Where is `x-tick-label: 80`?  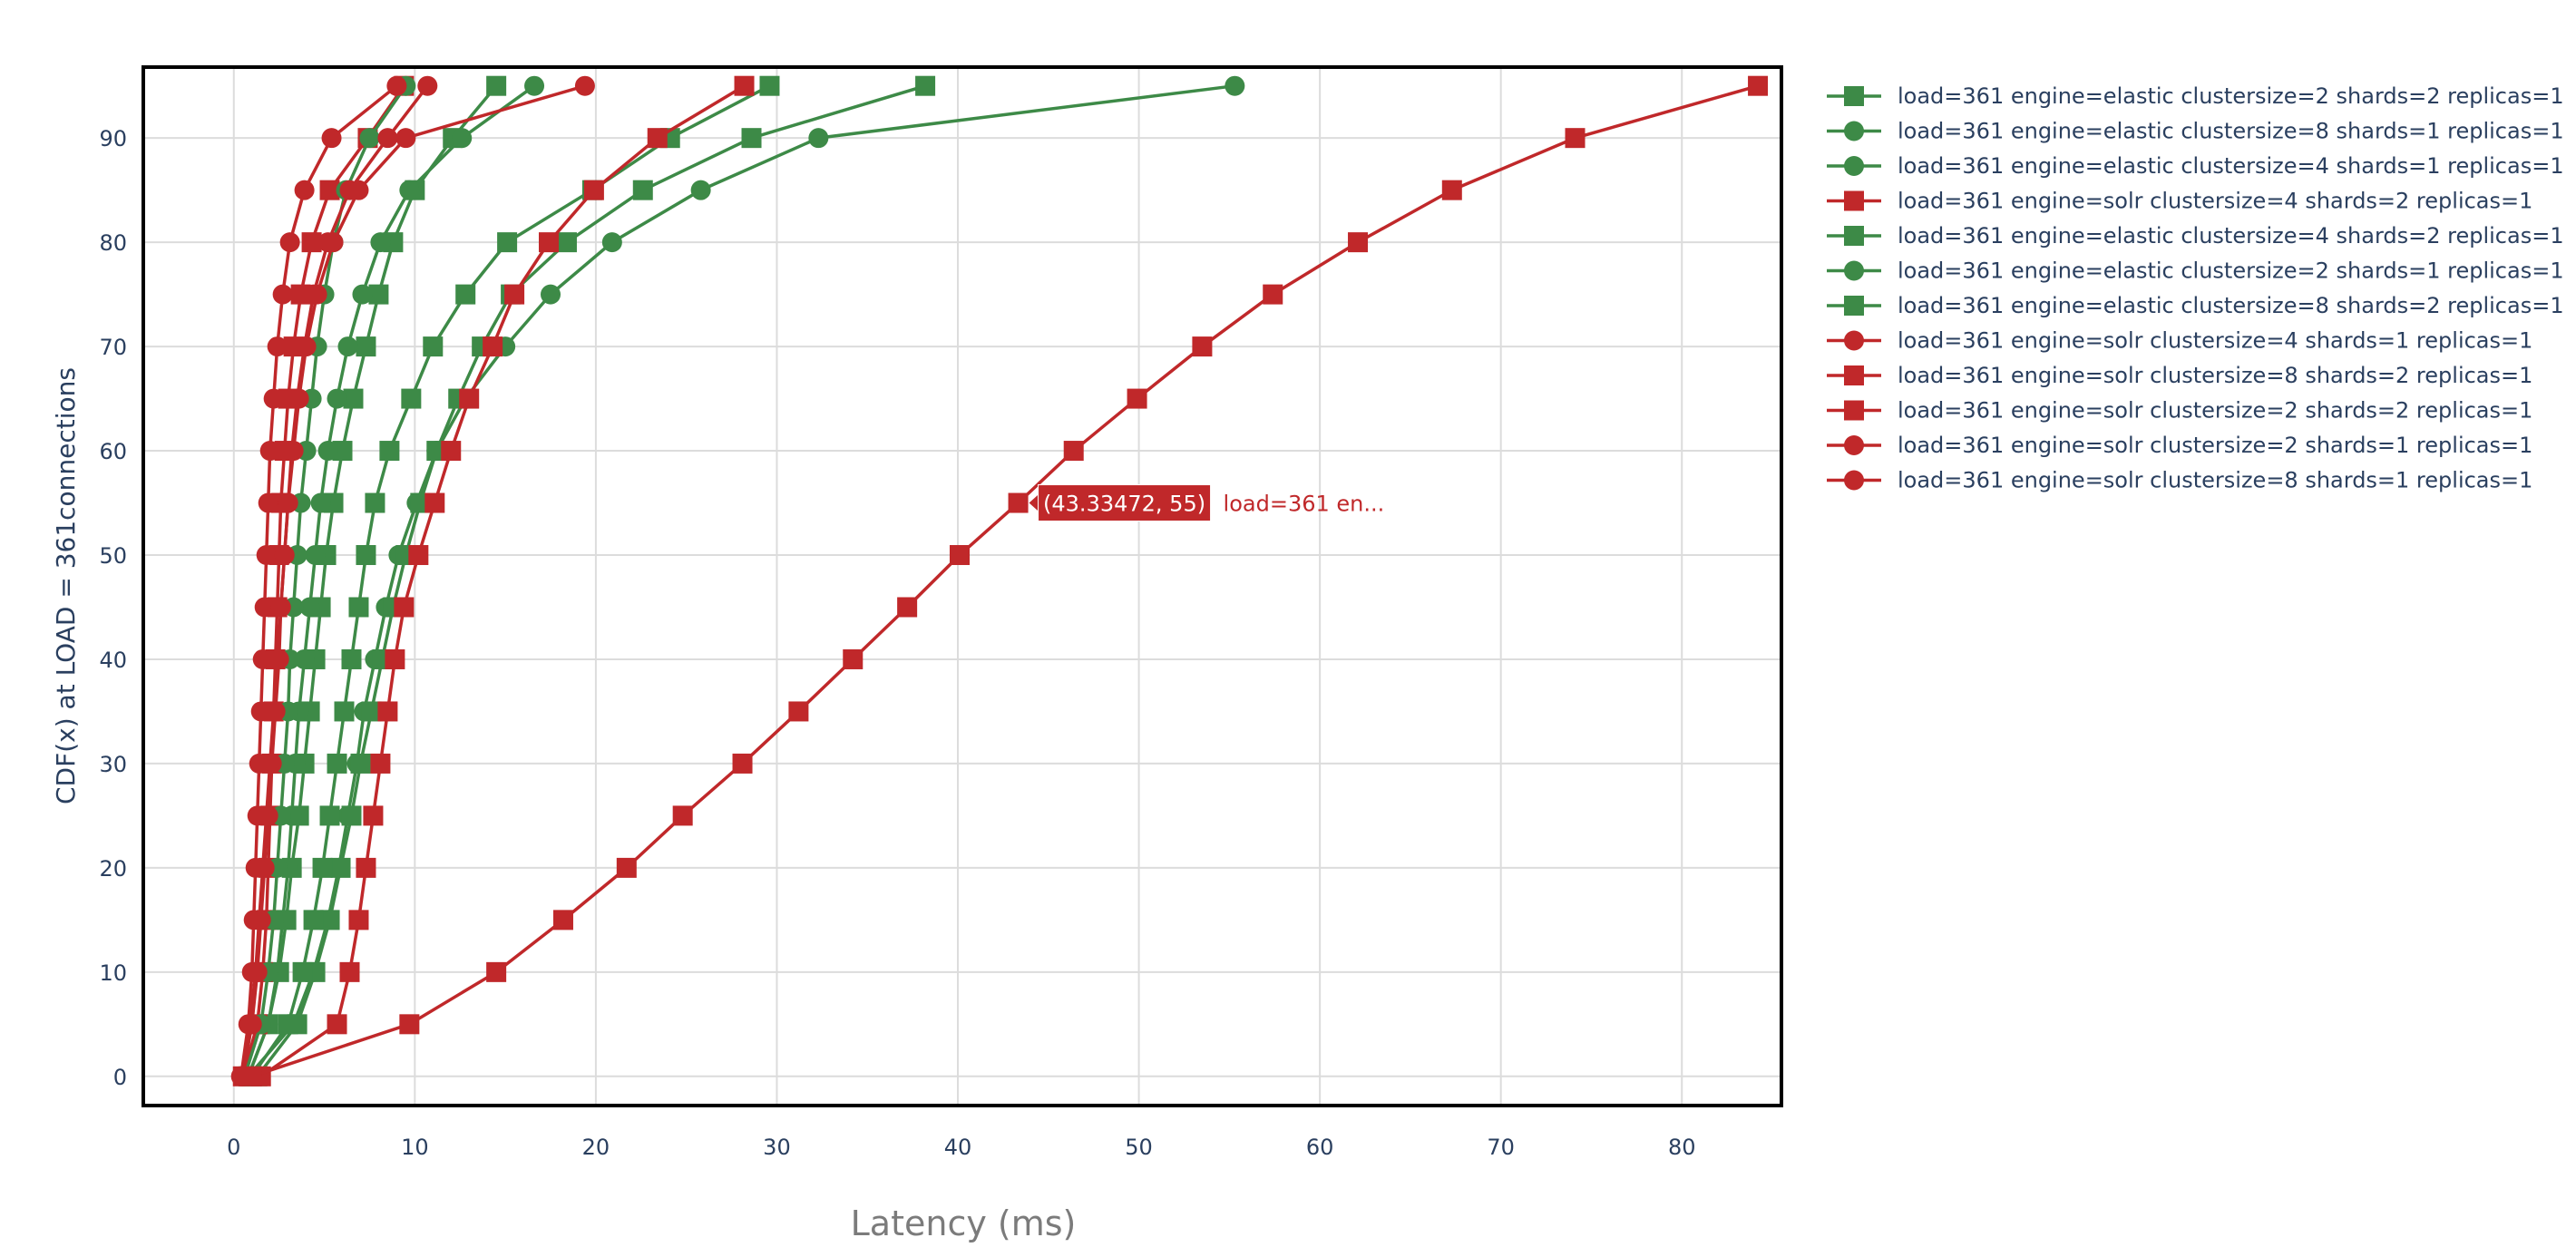
x-tick-label: 80 is located at coordinates (1682, 1147).